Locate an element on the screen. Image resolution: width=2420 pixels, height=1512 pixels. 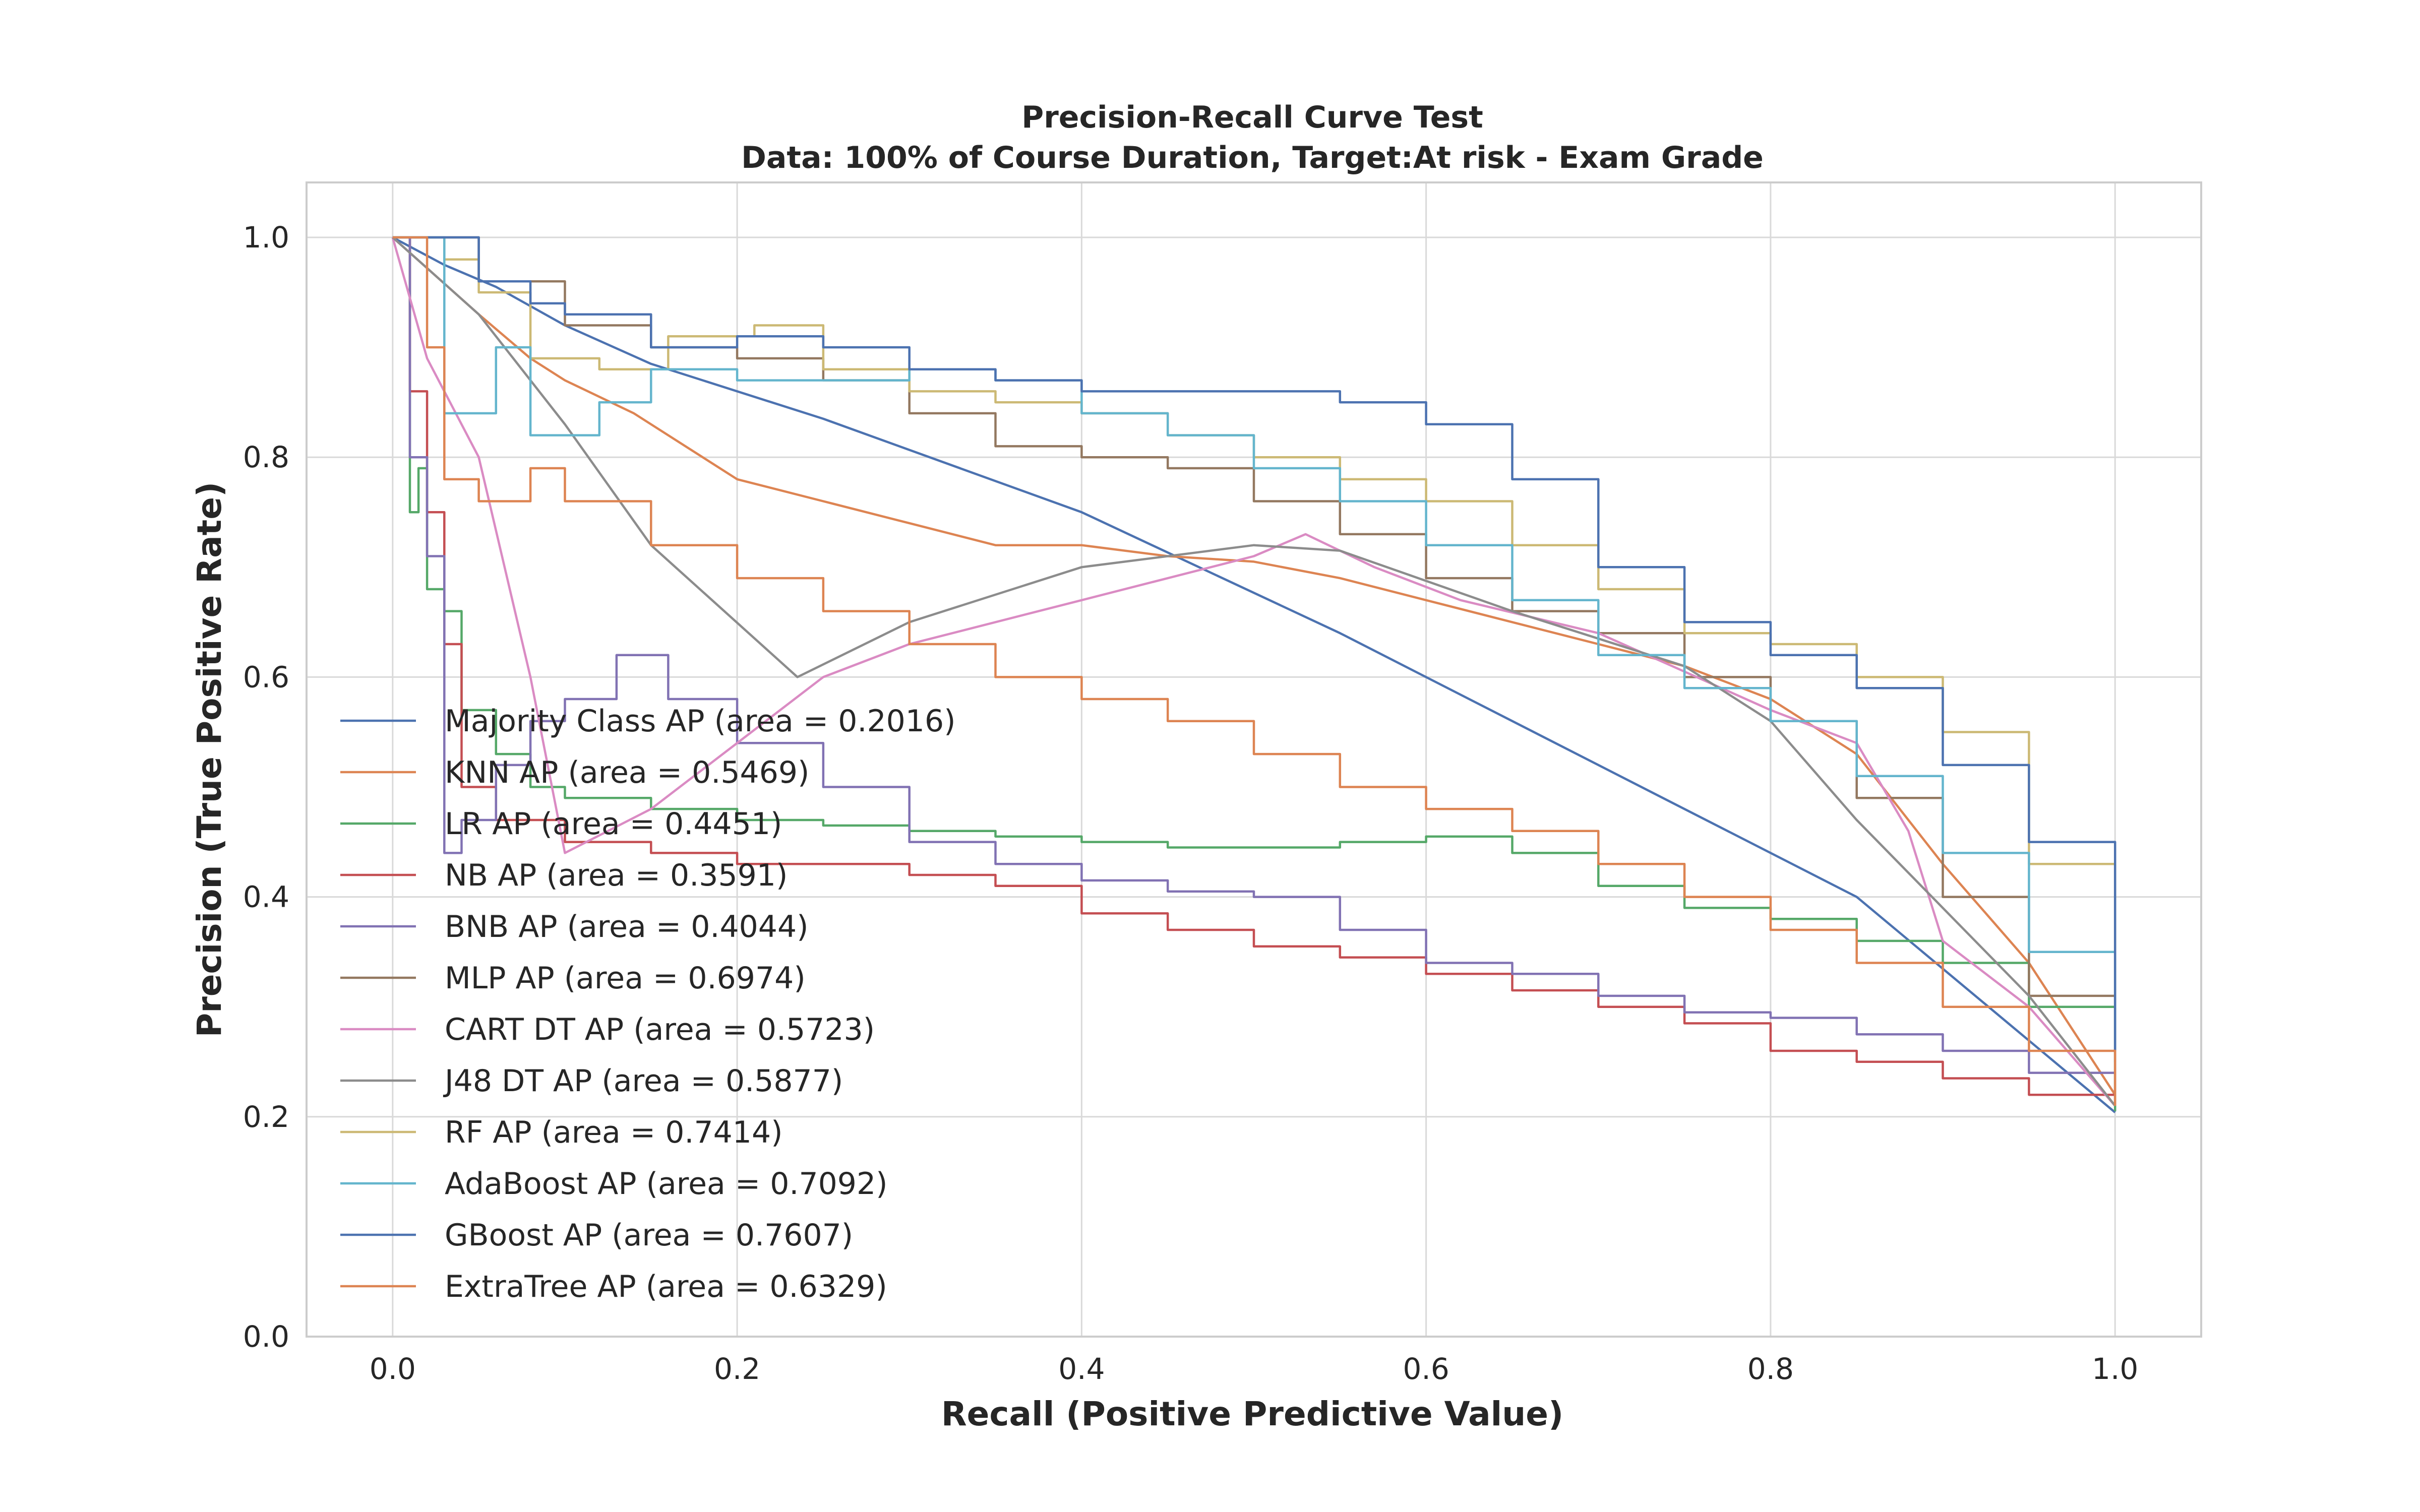
legend-label: MLP AP (area = 0.6974) is located at coordinates (625, 978).